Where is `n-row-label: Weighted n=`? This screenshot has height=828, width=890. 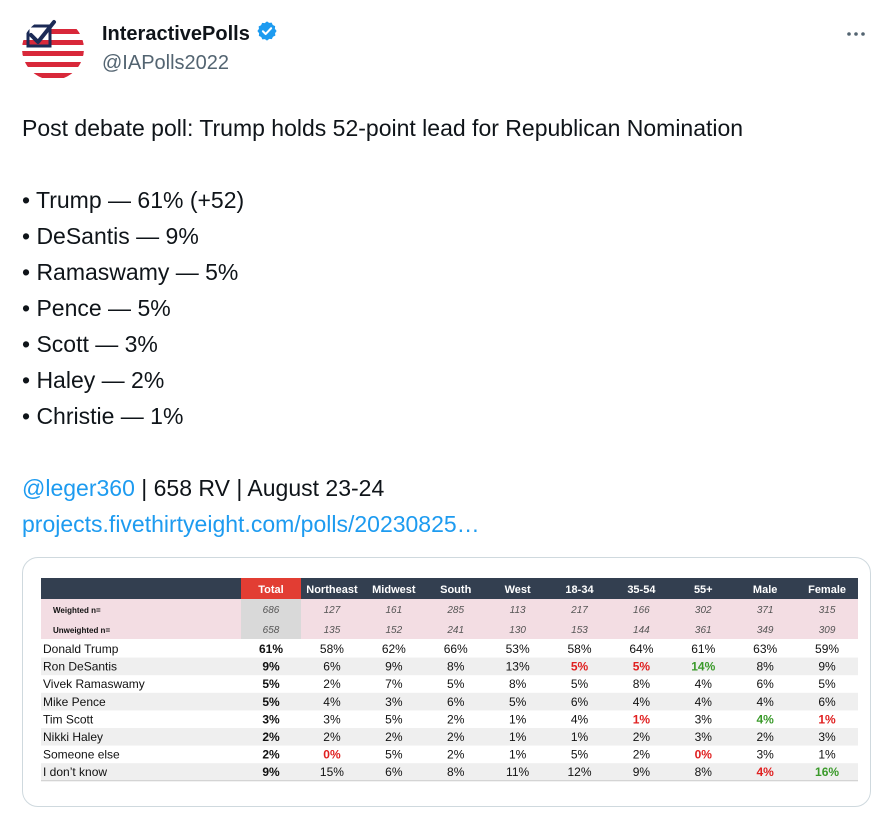 n-row-label: Weighted n= is located at coordinates (77, 610).